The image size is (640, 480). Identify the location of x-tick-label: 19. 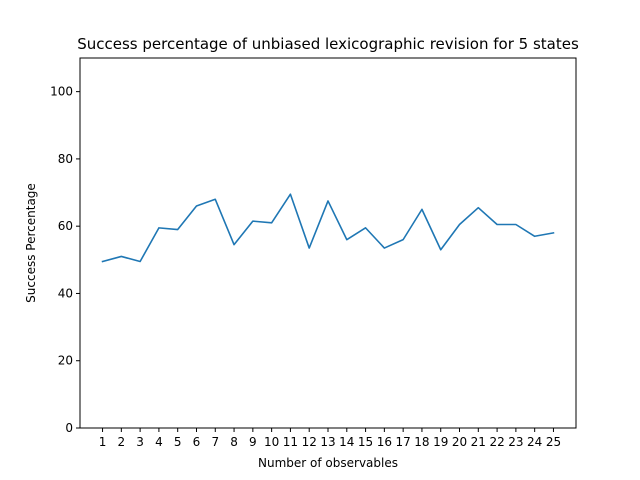
(440, 442).